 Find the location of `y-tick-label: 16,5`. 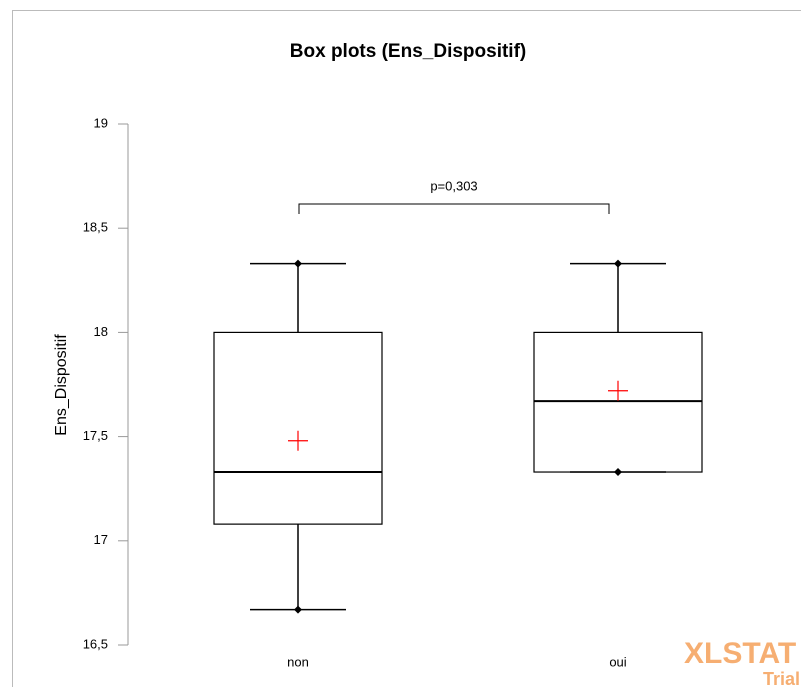

y-tick-label: 16,5 is located at coordinates (95, 643).